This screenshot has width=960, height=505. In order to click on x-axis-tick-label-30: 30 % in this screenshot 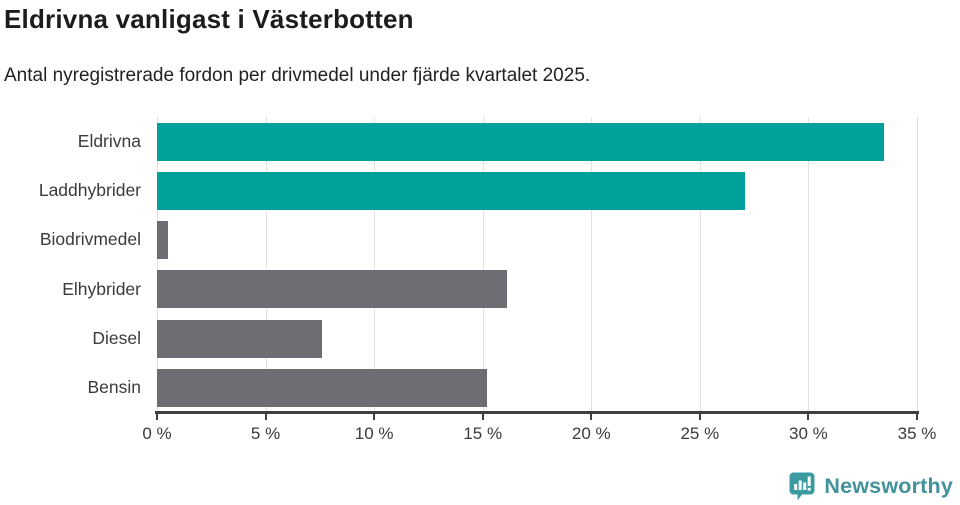, I will do `click(808, 433)`.